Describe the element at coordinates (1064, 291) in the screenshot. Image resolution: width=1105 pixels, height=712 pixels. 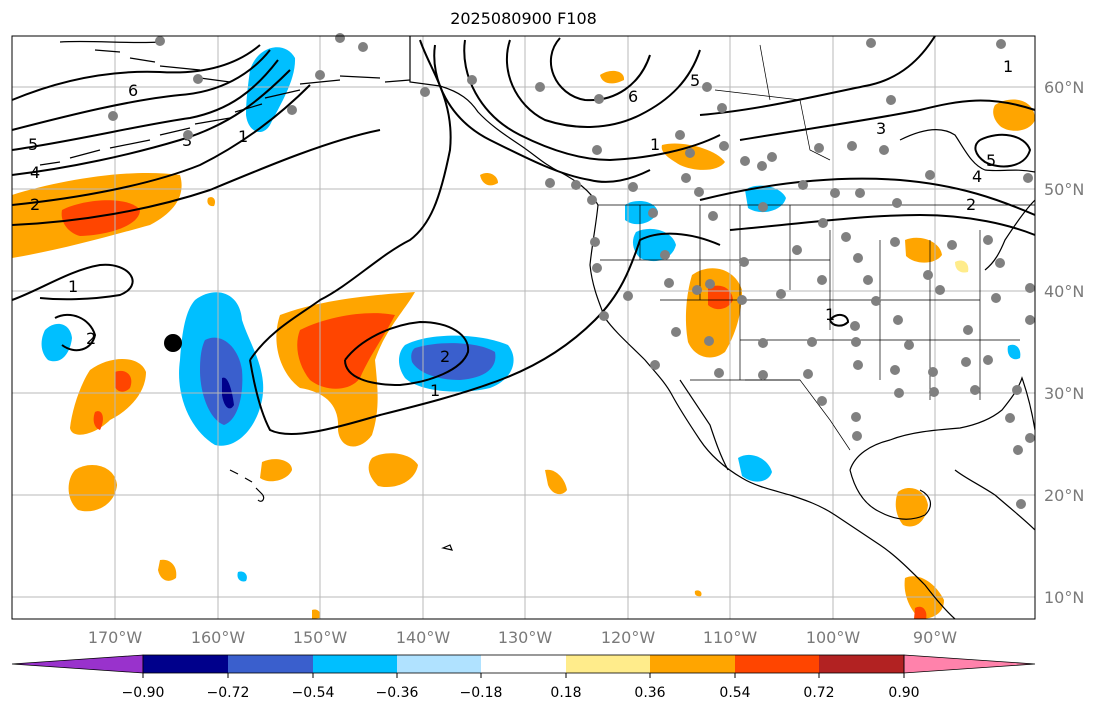
I see `lat-label: 40°N` at that location.